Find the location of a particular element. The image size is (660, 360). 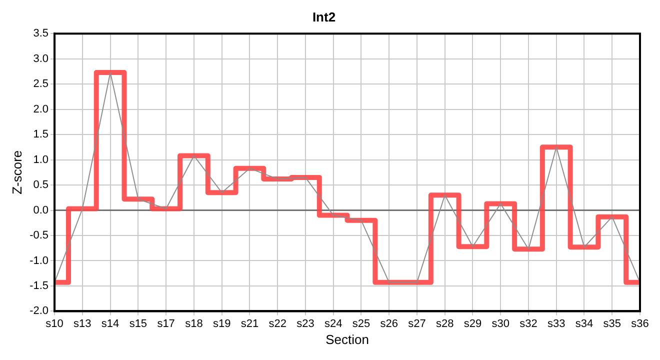

x-tick-label: s18 is located at coordinates (194, 324).